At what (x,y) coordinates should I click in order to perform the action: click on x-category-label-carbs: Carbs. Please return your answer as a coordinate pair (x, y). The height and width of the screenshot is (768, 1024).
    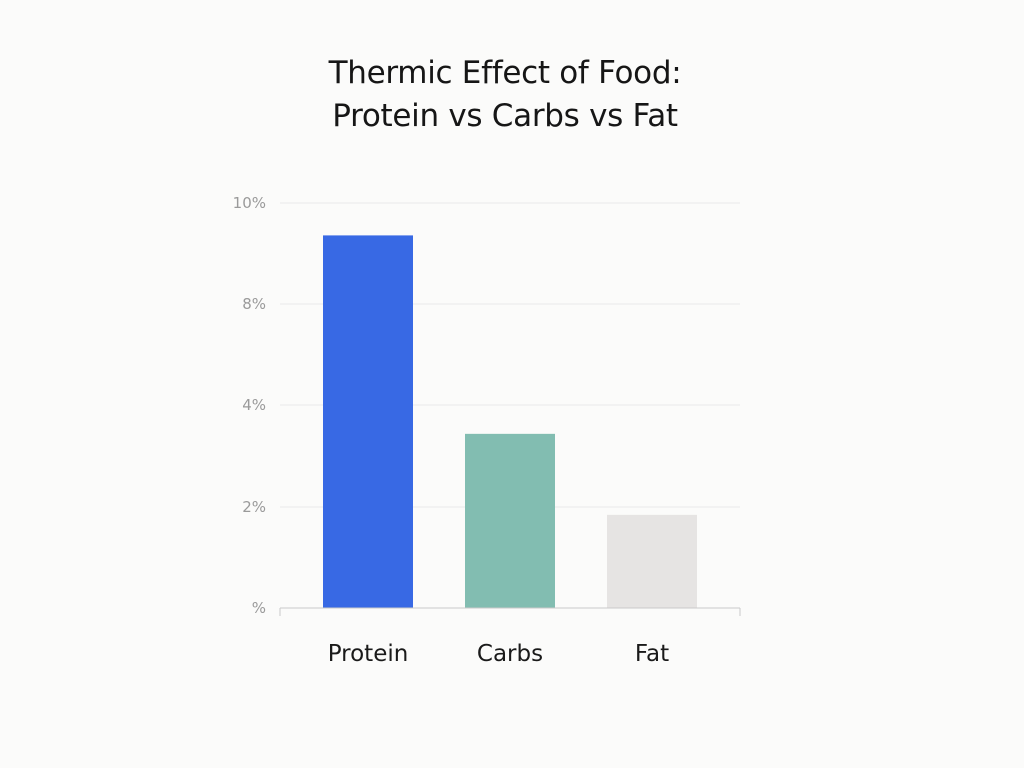
    Looking at the image, I should click on (510, 654).